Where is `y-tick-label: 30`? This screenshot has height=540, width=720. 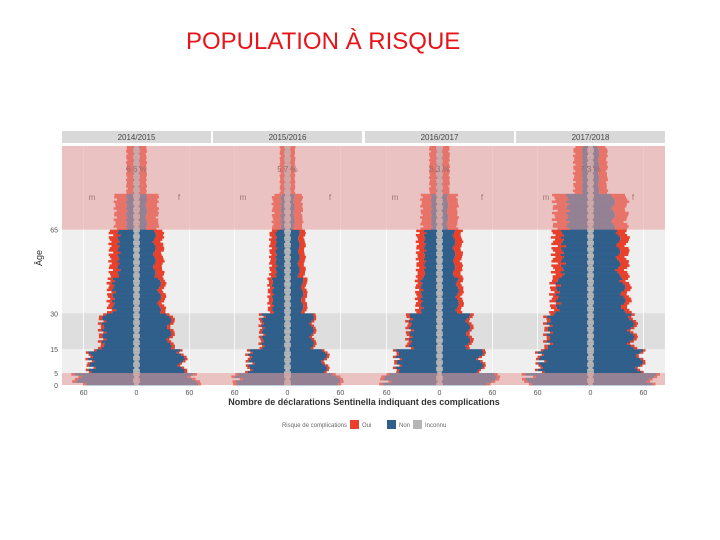 y-tick-label: 30 is located at coordinates (54, 314).